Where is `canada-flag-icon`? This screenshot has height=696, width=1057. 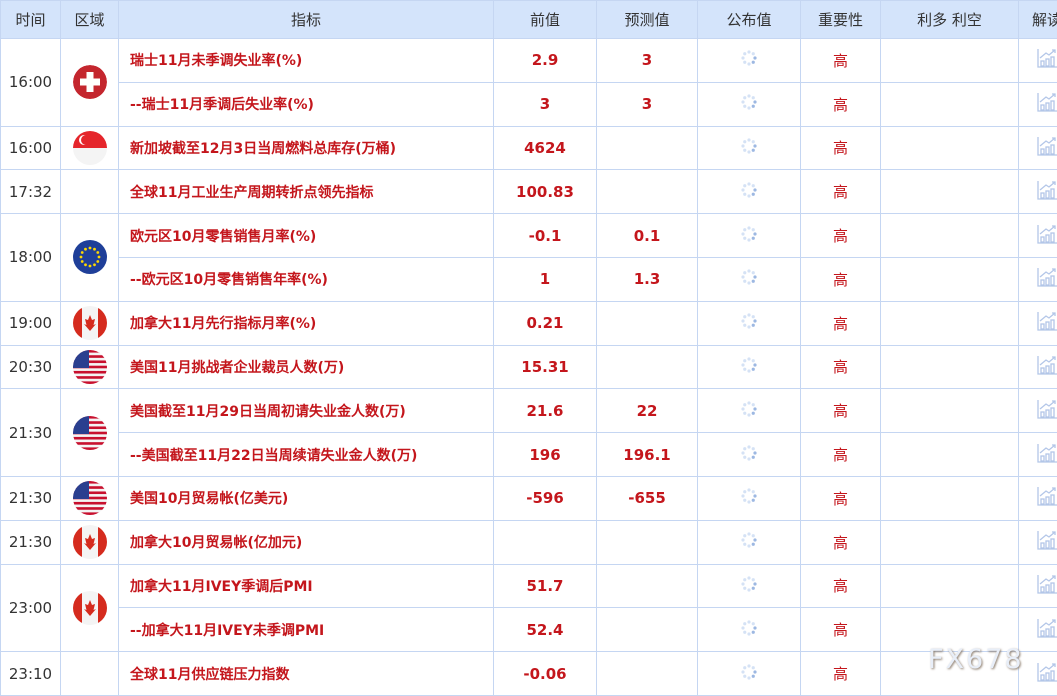 canada-flag-icon is located at coordinates (90, 323).